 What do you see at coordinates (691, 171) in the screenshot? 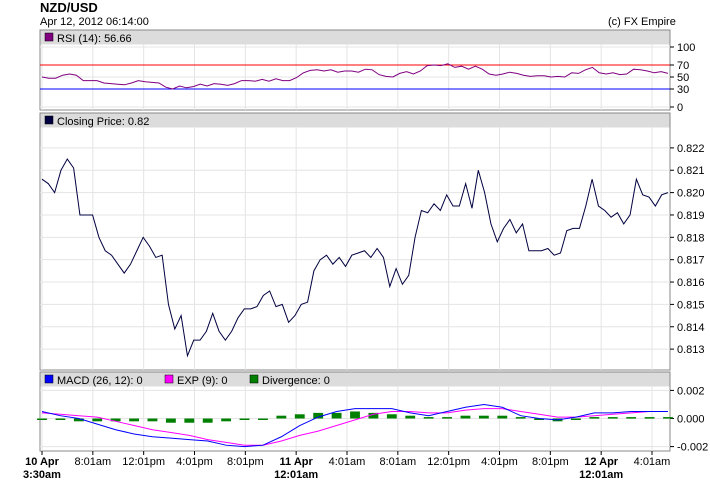
I see `y-tick-label: 0.821` at bounding box center [691, 171].